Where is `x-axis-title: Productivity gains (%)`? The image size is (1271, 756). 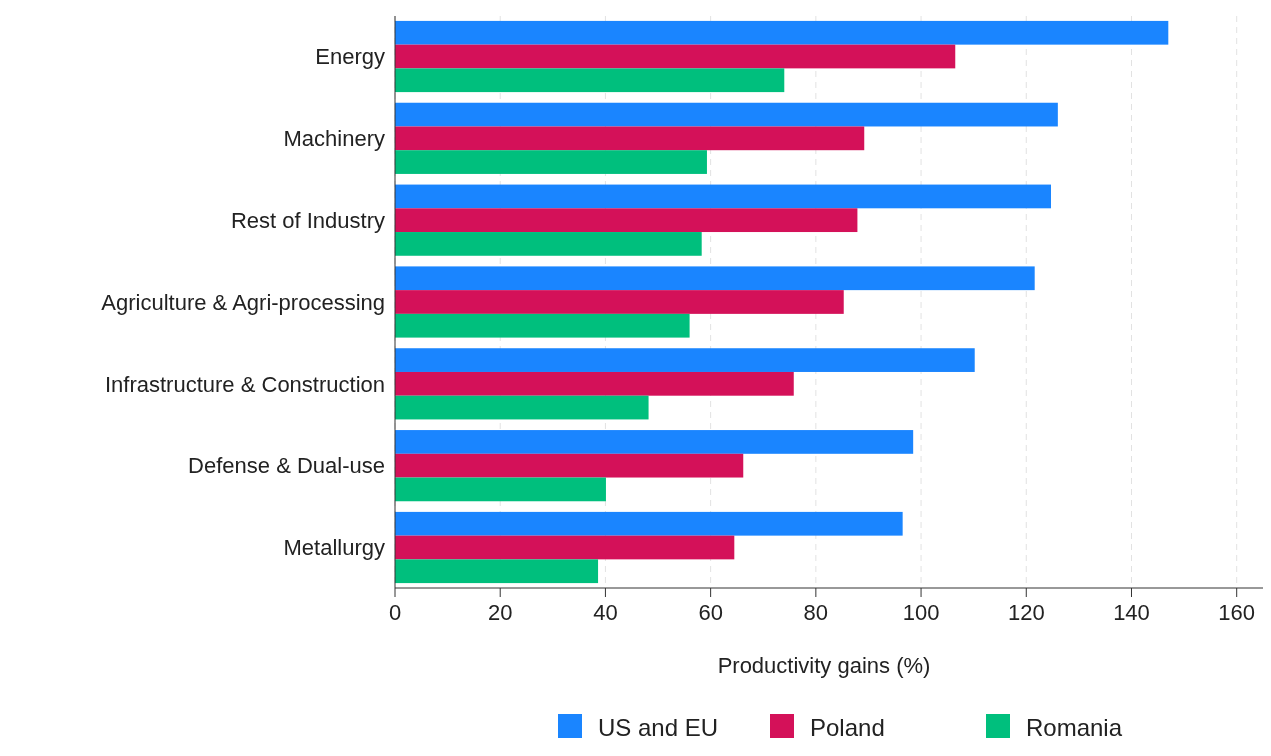 x-axis-title: Productivity gains (%) is located at coordinates (824, 665).